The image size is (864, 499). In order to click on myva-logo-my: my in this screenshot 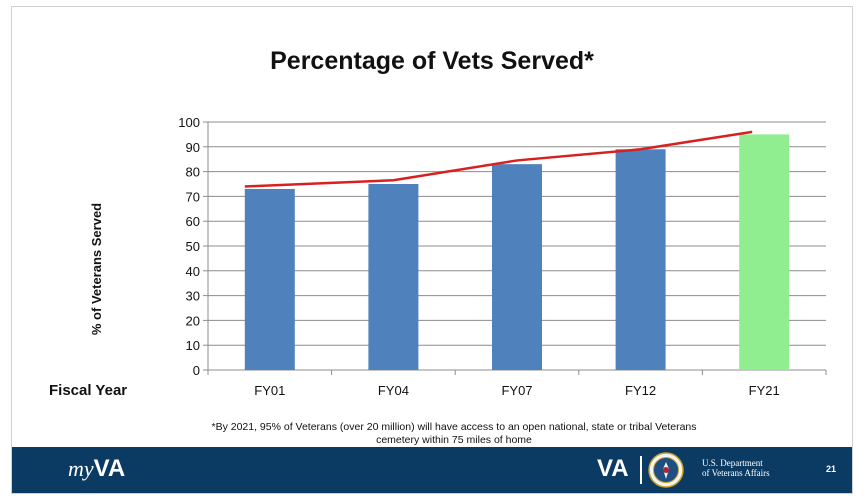, I will do `click(81, 468)`.